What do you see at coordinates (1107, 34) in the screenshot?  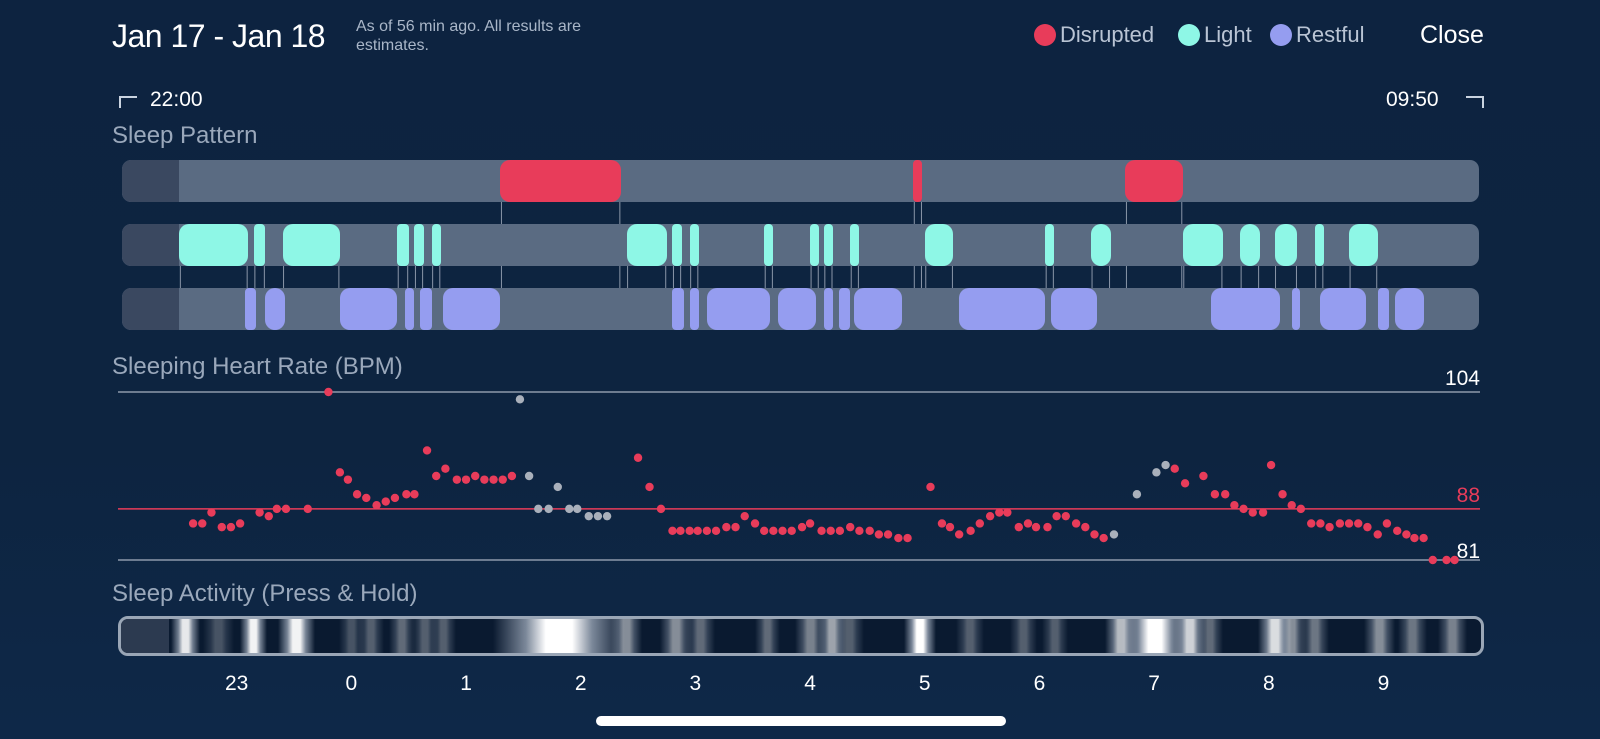 I see `legend-disrupted-label: Disrupted` at bounding box center [1107, 34].